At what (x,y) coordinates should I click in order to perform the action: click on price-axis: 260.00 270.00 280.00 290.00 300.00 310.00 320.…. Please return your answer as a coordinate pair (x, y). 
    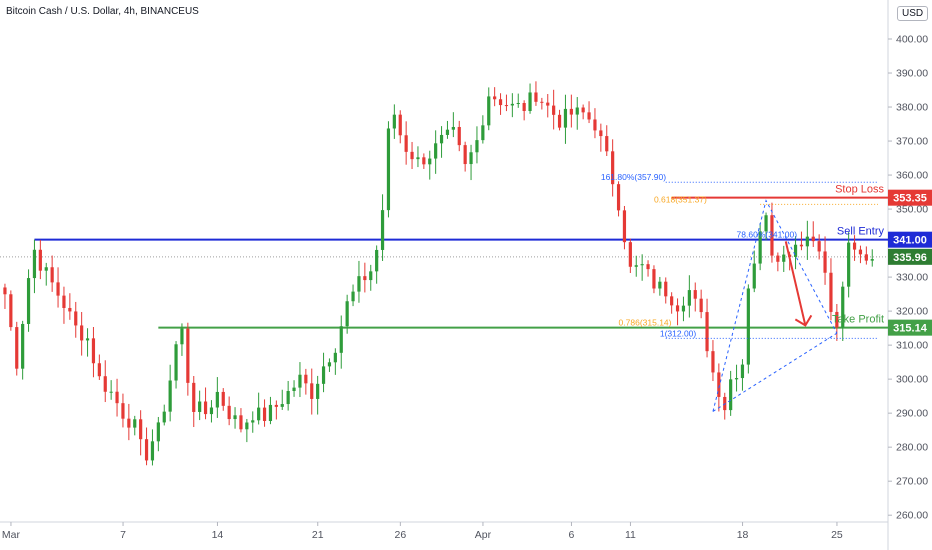
    Looking at the image, I should click on (908, 278).